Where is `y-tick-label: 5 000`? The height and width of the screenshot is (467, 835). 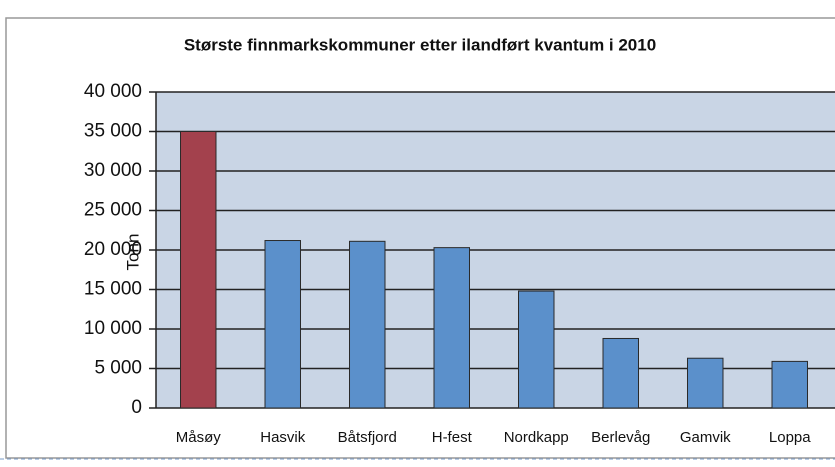
y-tick-label: 5 000 is located at coordinates (118, 368).